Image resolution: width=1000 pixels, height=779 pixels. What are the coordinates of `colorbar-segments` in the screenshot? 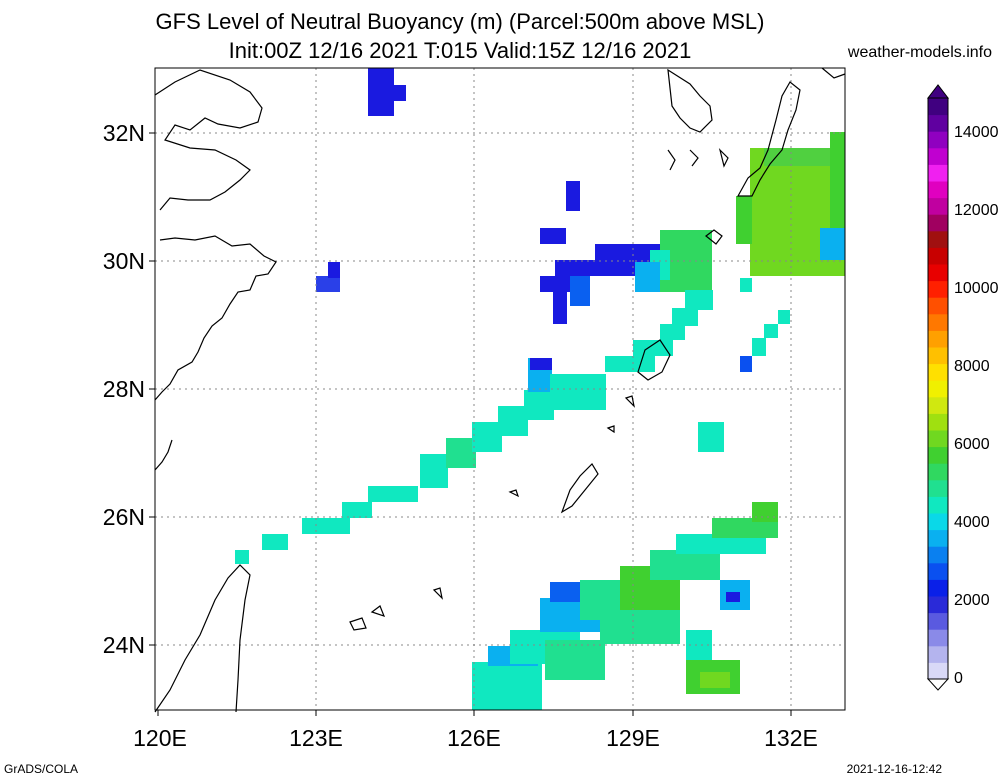 It's located at (938, 389).